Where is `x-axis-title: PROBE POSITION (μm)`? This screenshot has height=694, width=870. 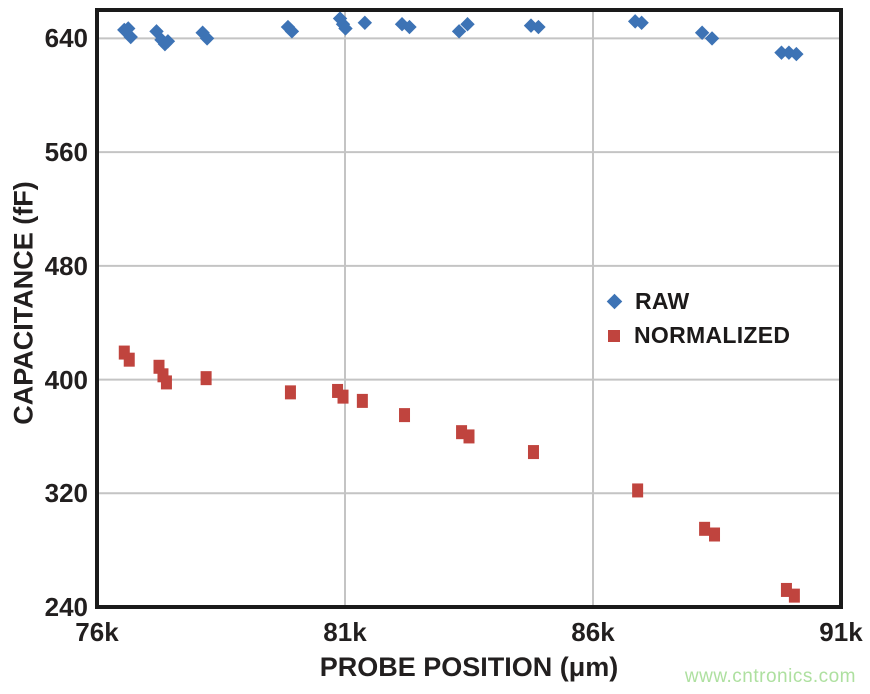
x-axis-title: PROBE POSITION (μm) is located at coordinates (469, 667).